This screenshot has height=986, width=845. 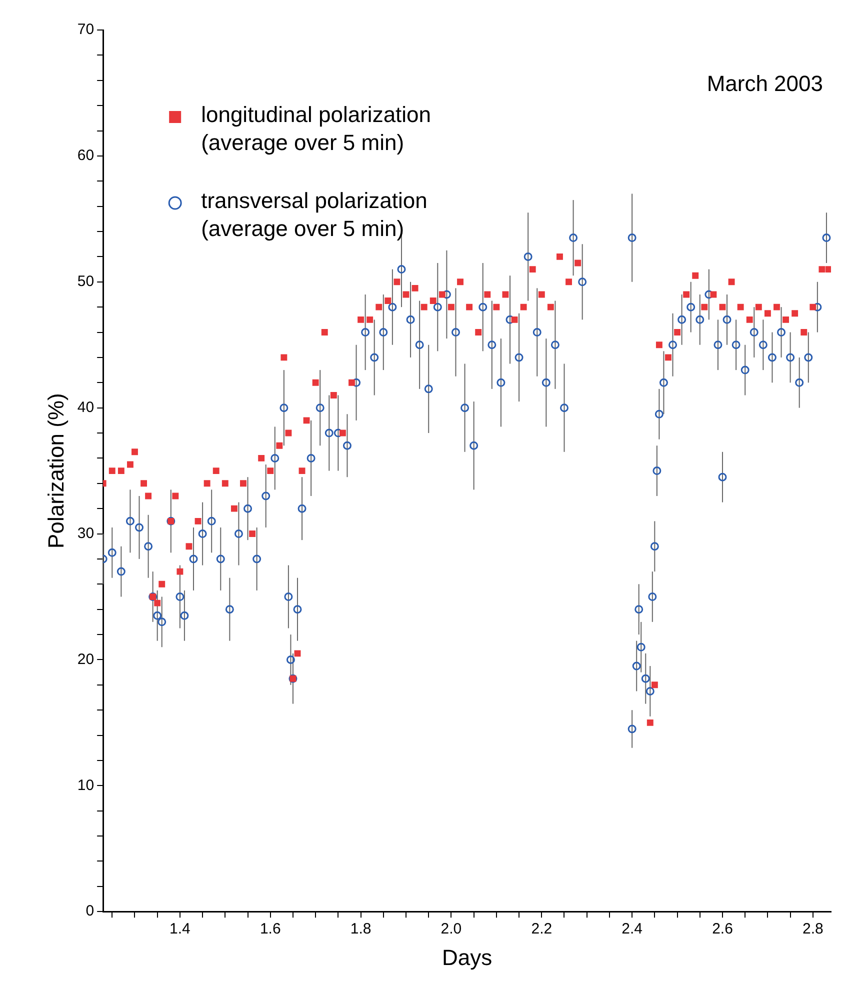 I want to click on legend-label: longitudinal polarization (average over 5 min), so click(x=316, y=129).